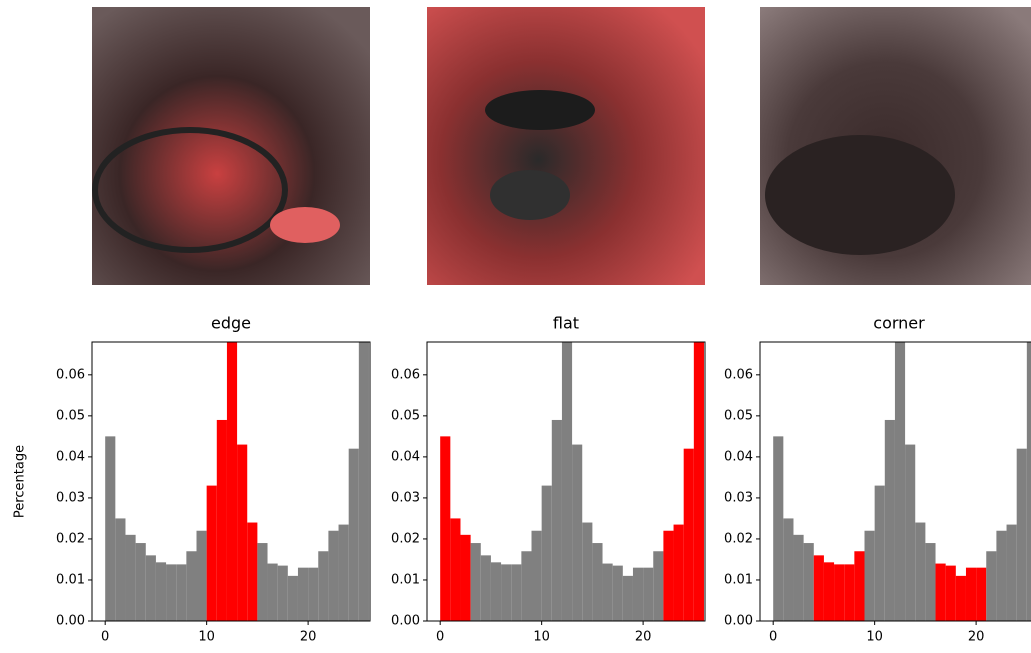 Image resolution: width=1031 pixels, height=653 pixels. I want to click on chart-title: edge, so click(231, 323).